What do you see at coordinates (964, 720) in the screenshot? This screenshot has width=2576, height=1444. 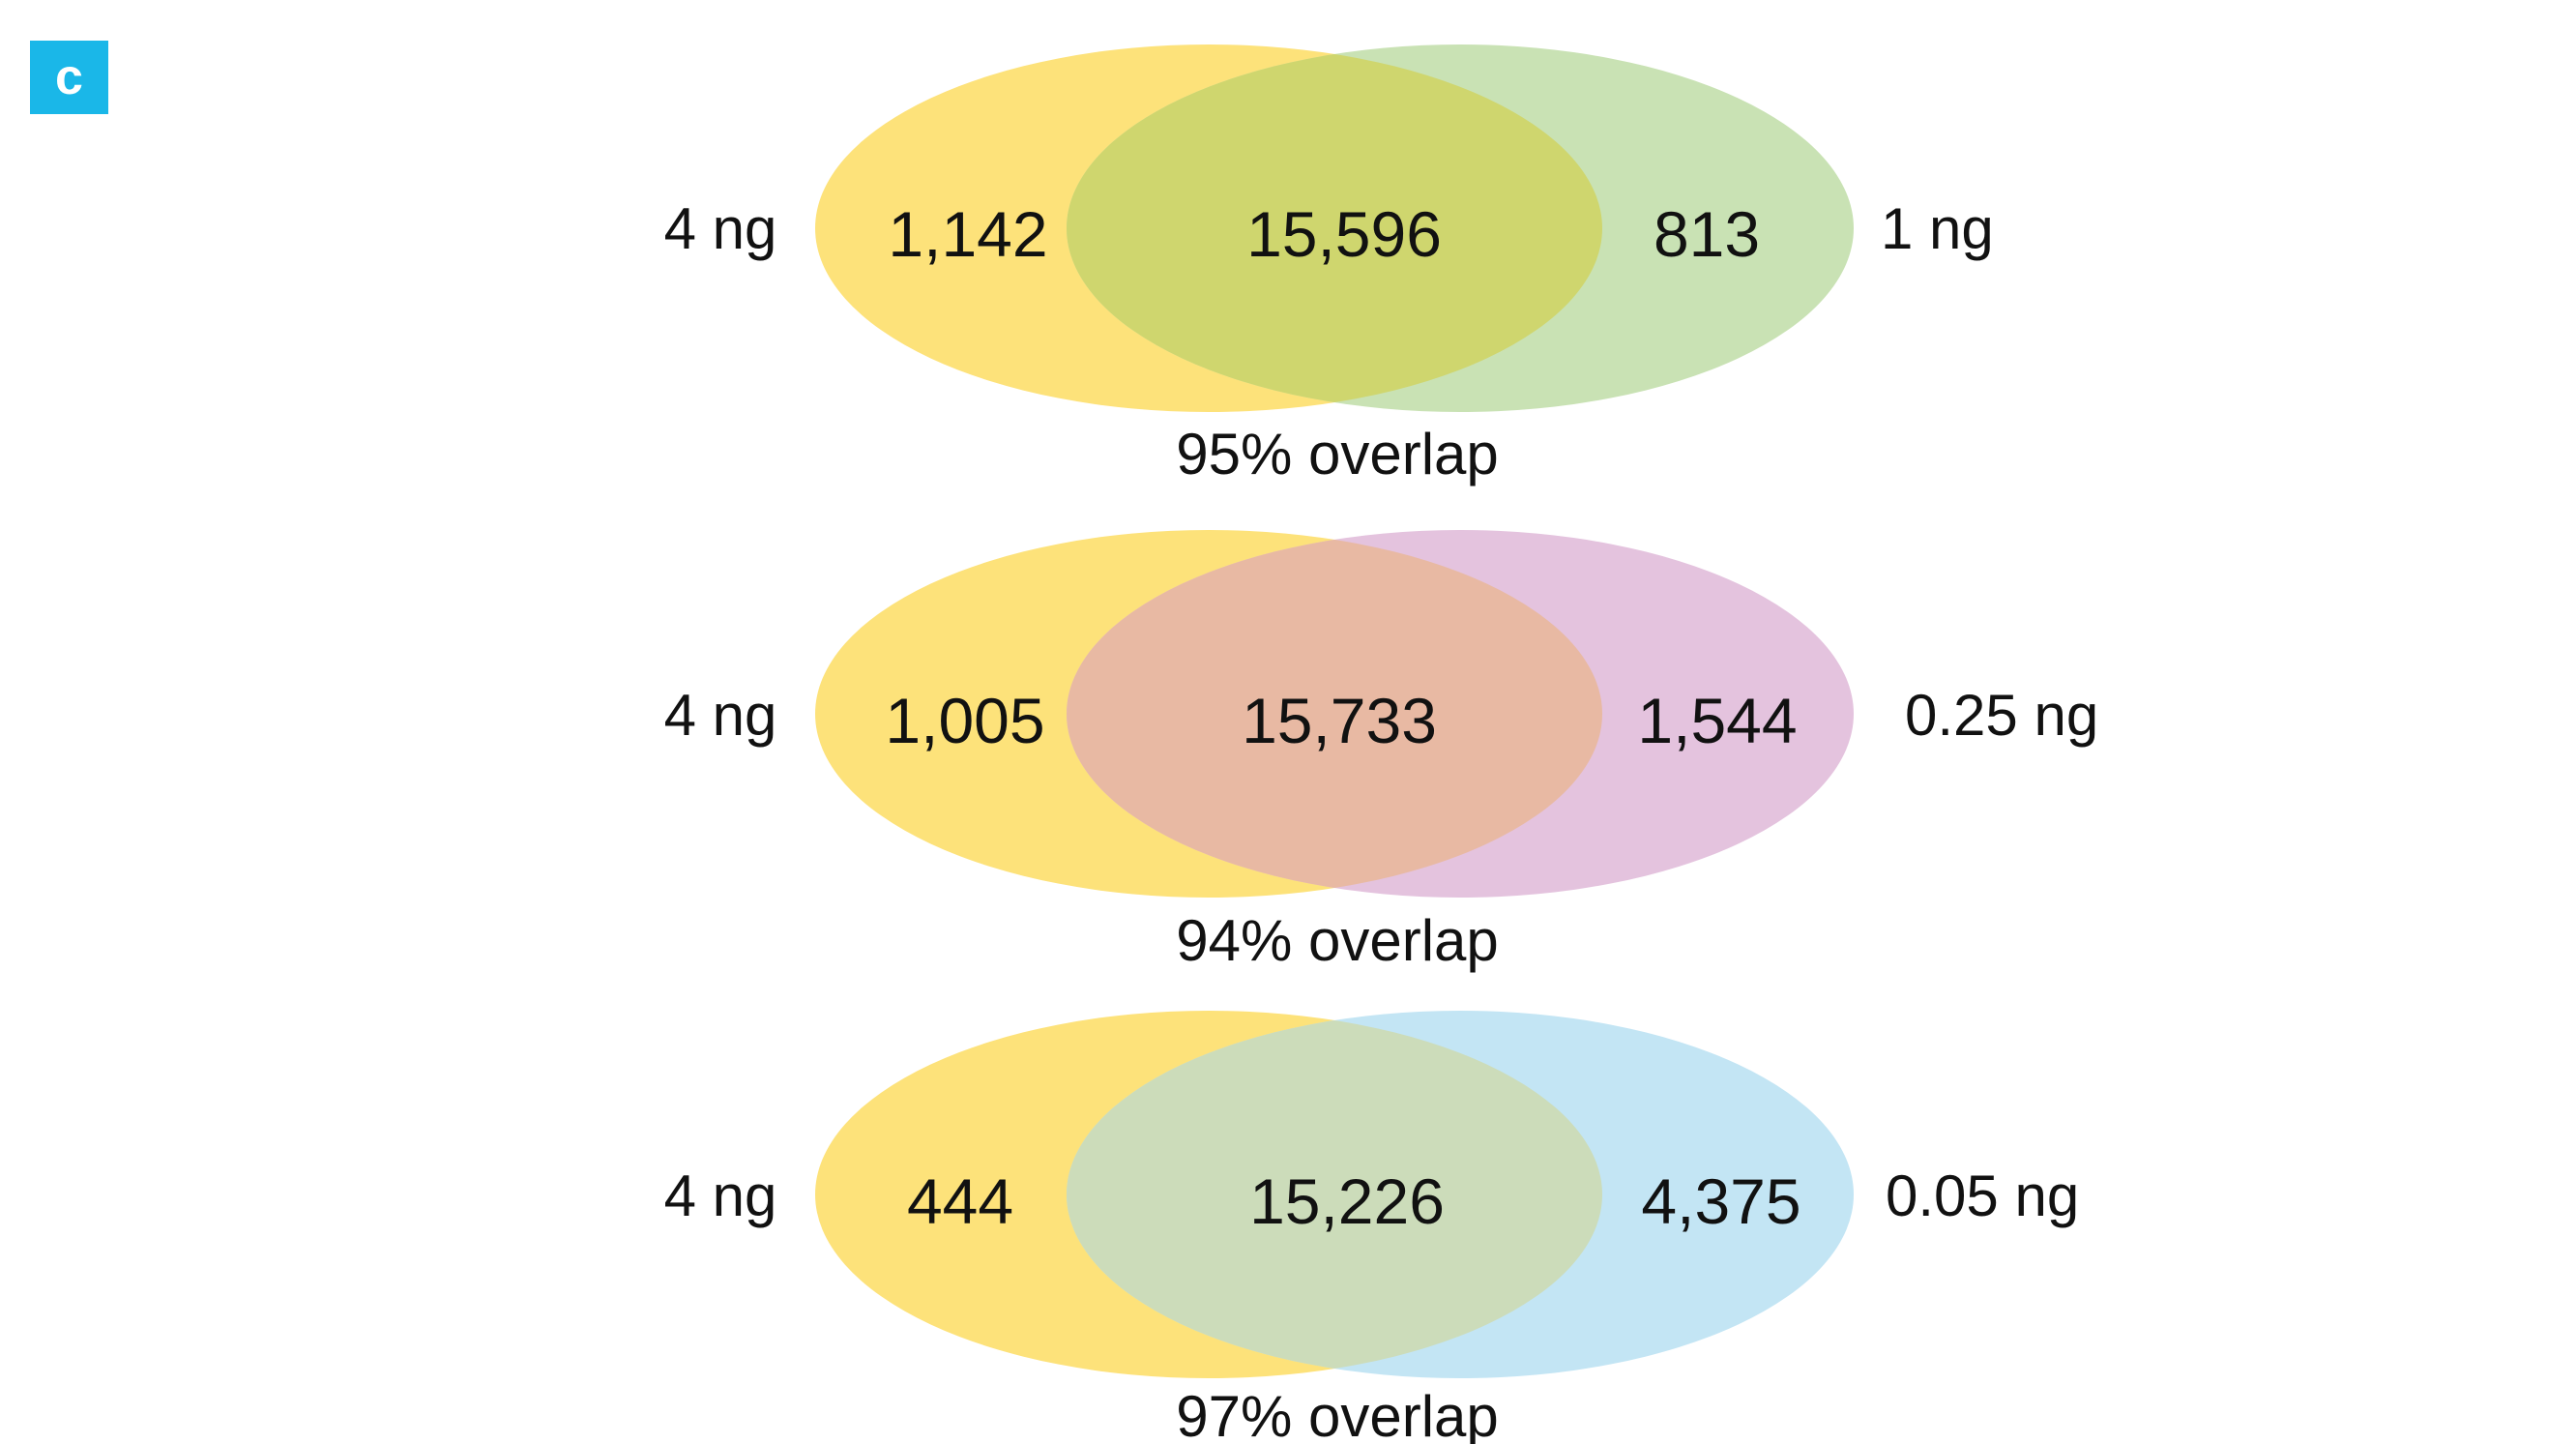 I see `left-only-count: 1,005` at bounding box center [964, 720].